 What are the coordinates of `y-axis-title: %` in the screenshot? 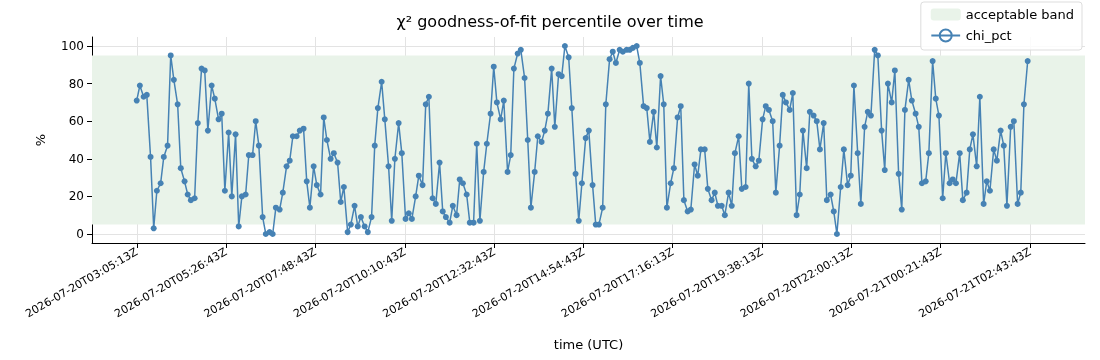 It's located at (40, 140).